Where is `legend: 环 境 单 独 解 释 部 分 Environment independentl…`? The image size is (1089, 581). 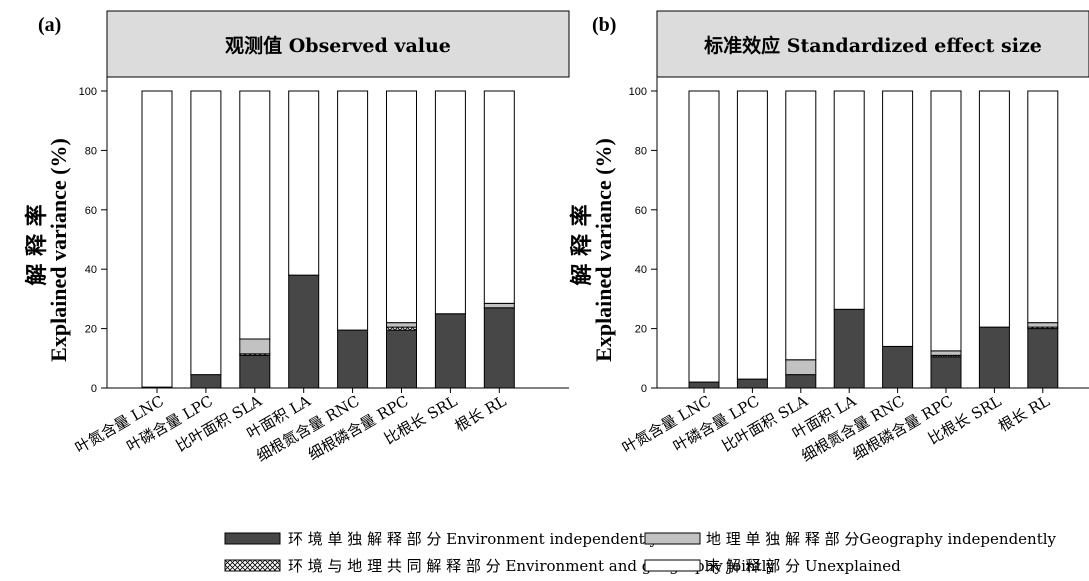
legend: 环 境 单 独 解 释 部 分 Environment independentl… is located at coordinates (640, 552).